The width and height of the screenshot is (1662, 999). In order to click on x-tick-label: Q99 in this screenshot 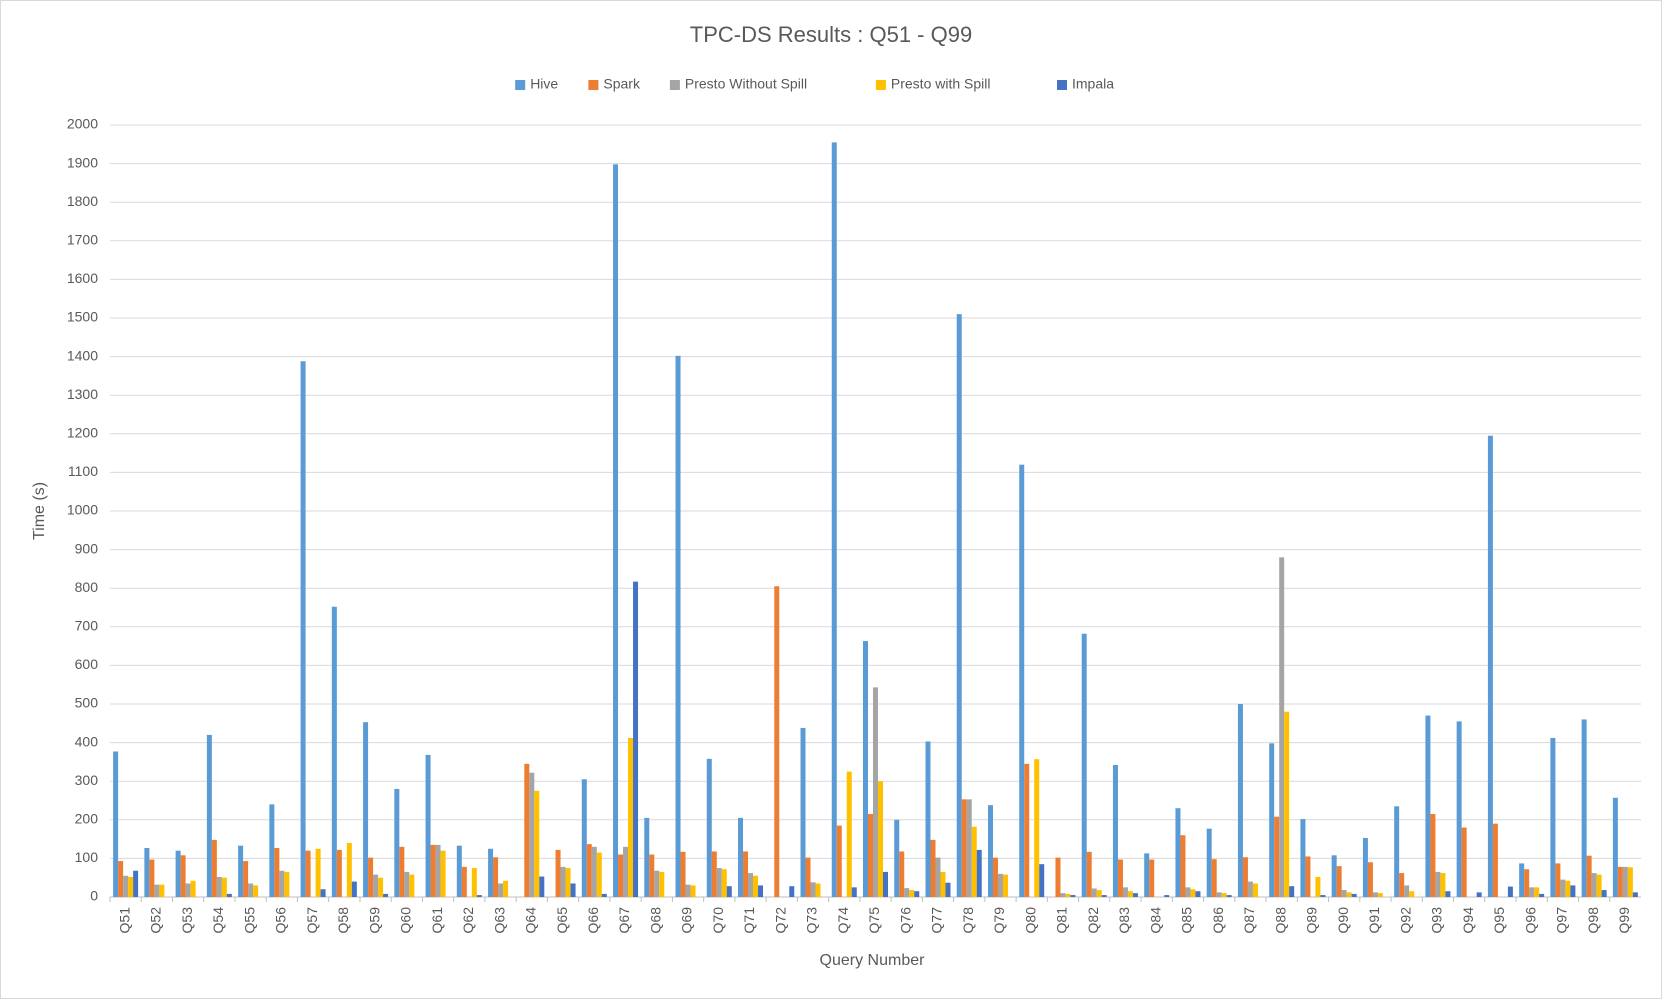, I will do `click(1624, 920)`.